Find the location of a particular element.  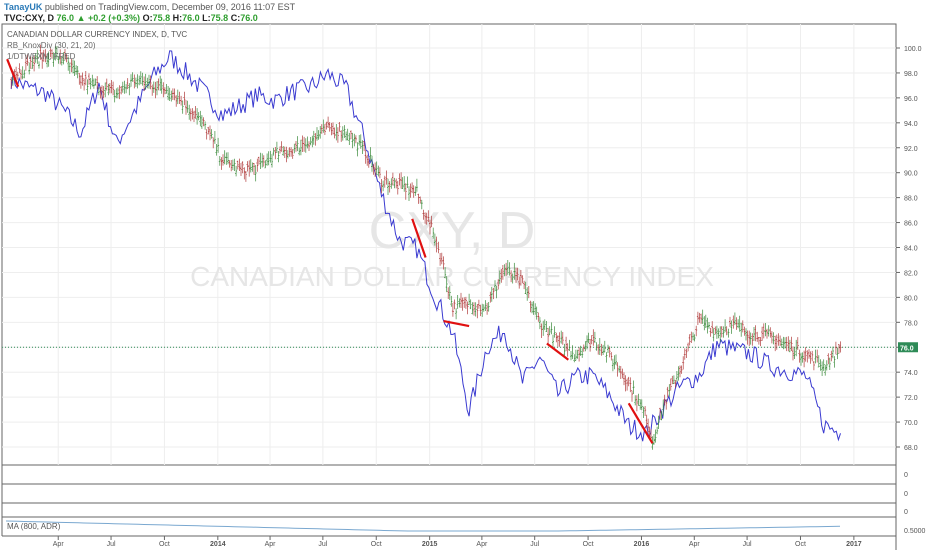

y-tick-label: 88.0 is located at coordinates (911, 199).